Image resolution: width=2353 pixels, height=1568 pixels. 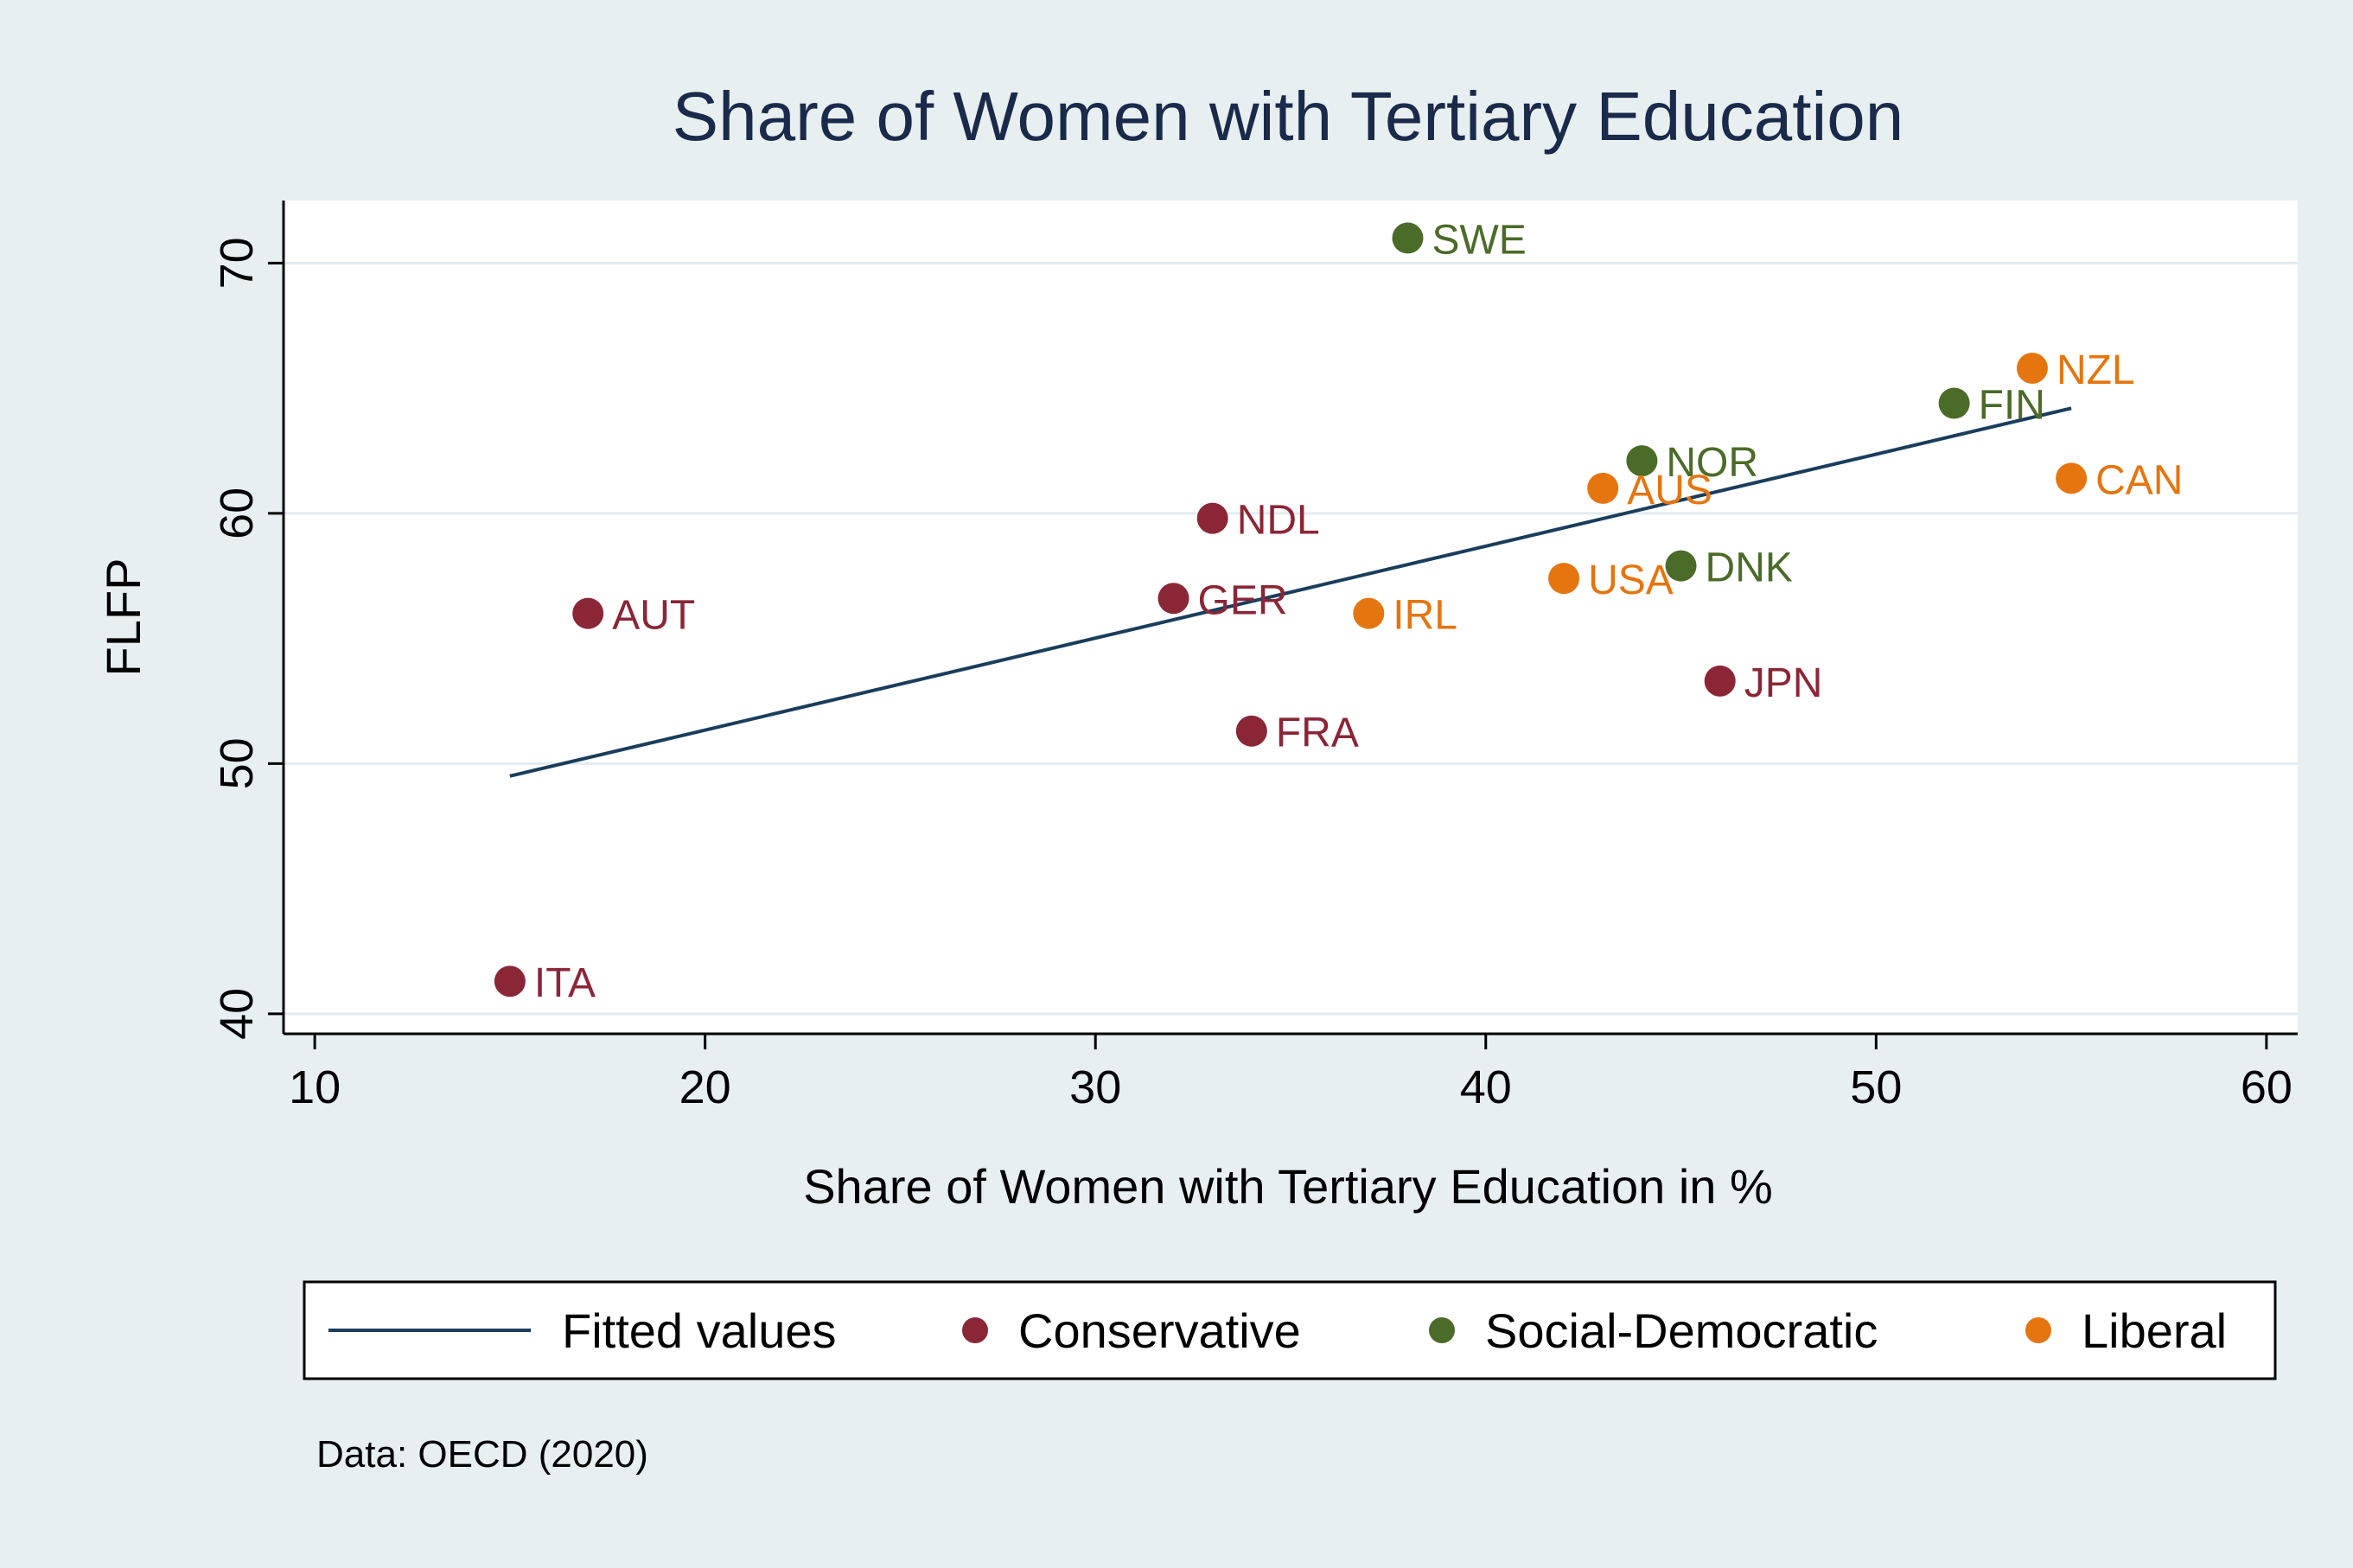 I want to click on x-tick-label: 20, so click(x=705, y=1087).